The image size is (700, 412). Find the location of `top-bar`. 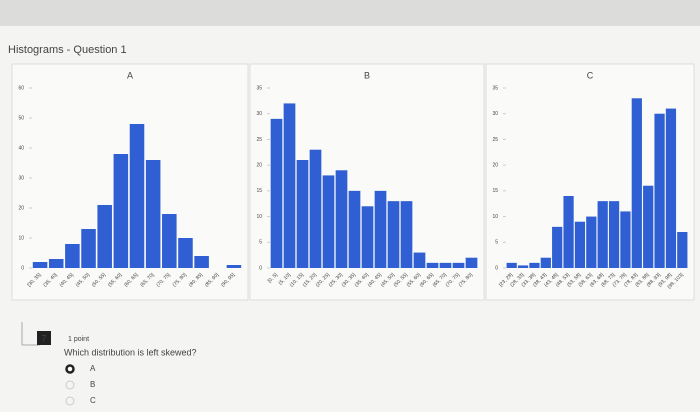

top-bar is located at coordinates (350, 13).